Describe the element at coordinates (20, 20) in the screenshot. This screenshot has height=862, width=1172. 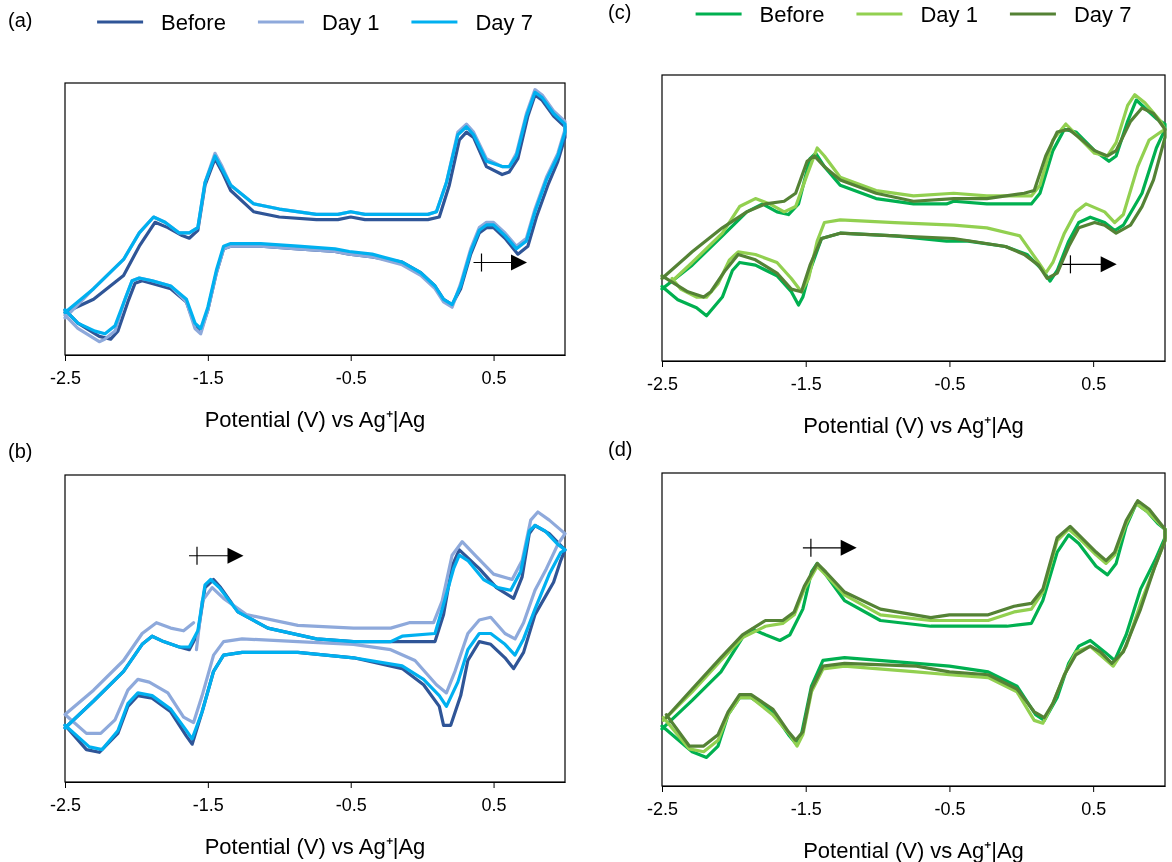
I see `chart-title: (a)` at that location.